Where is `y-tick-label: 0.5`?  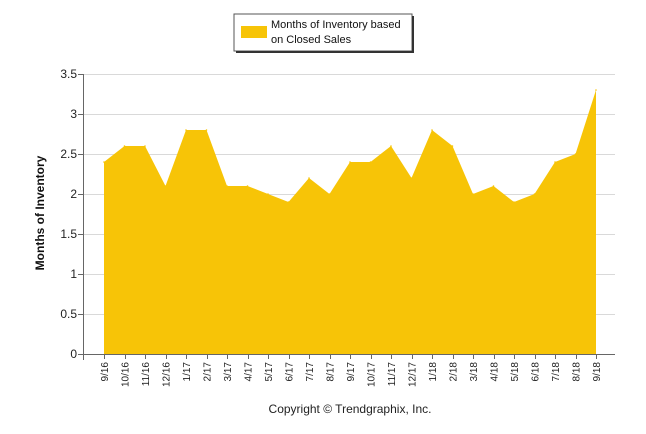
y-tick-label: 0.5 is located at coordinates (68, 314).